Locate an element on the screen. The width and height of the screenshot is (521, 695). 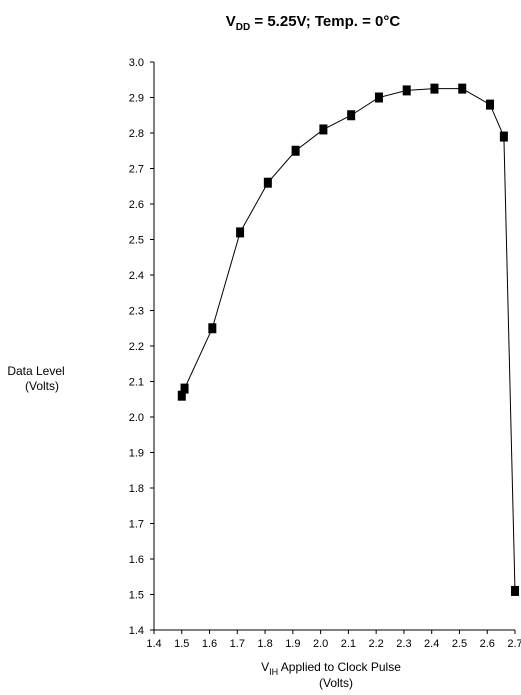
y-tick-label: 2.8 is located at coordinates (136, 134).